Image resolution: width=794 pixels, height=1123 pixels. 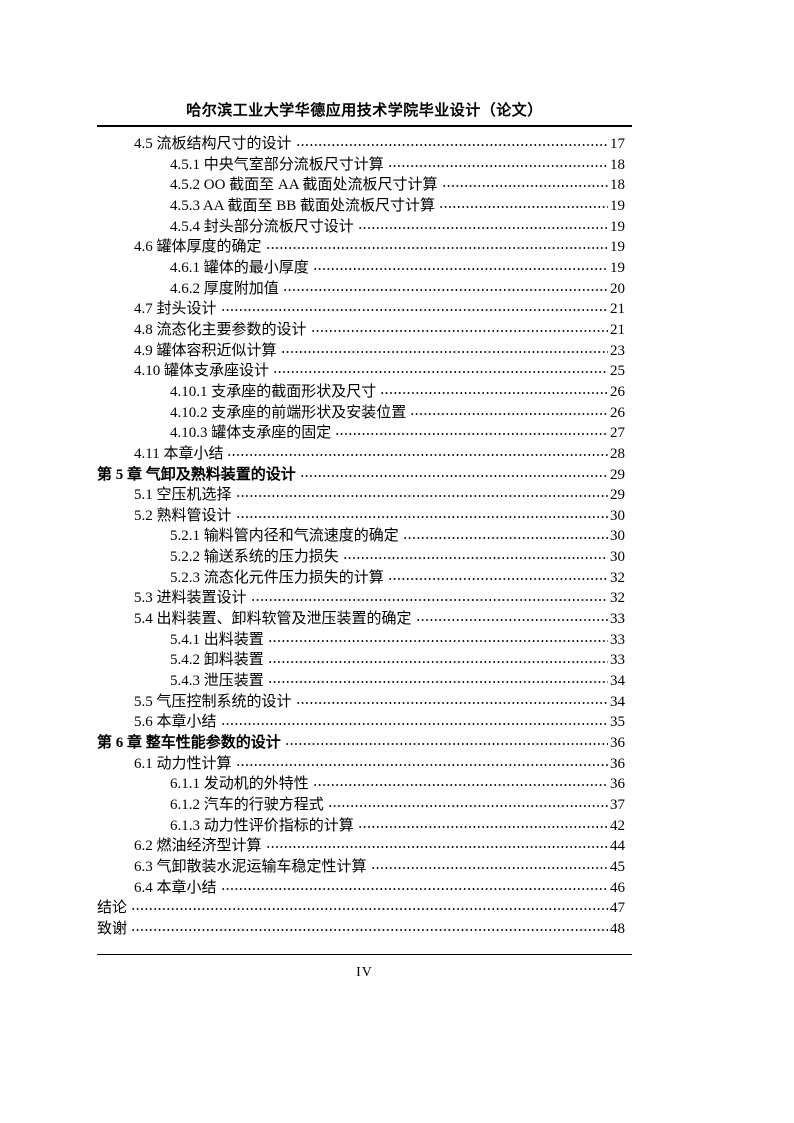 I want to click on toc-entry-label: 5.6 本章小结, so click(x=175, y=722).